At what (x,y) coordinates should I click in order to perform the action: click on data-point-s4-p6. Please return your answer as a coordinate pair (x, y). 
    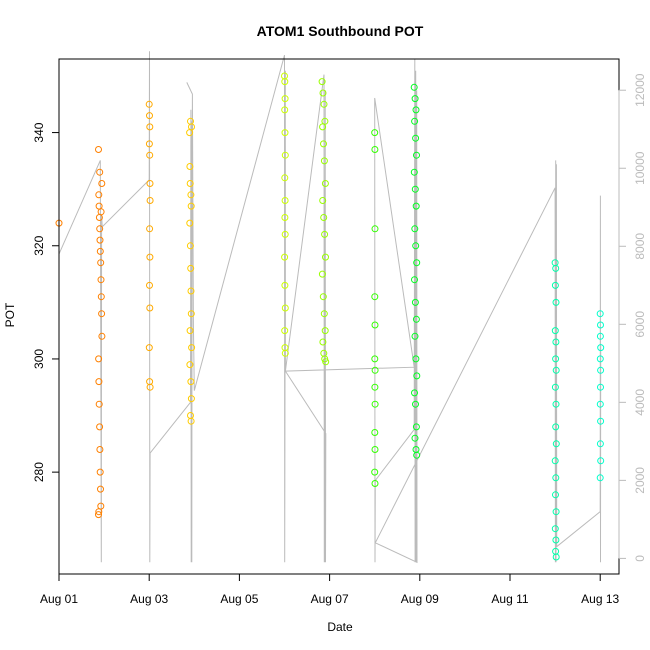
    Looking at the image, I should click on (324, 161).